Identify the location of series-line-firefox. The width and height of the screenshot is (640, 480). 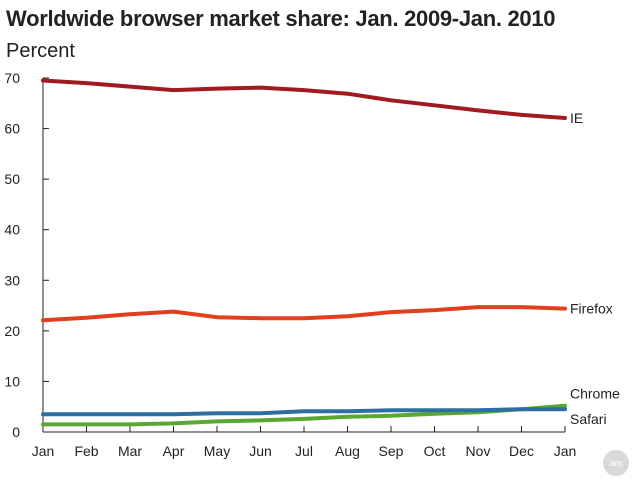
(304, 314).